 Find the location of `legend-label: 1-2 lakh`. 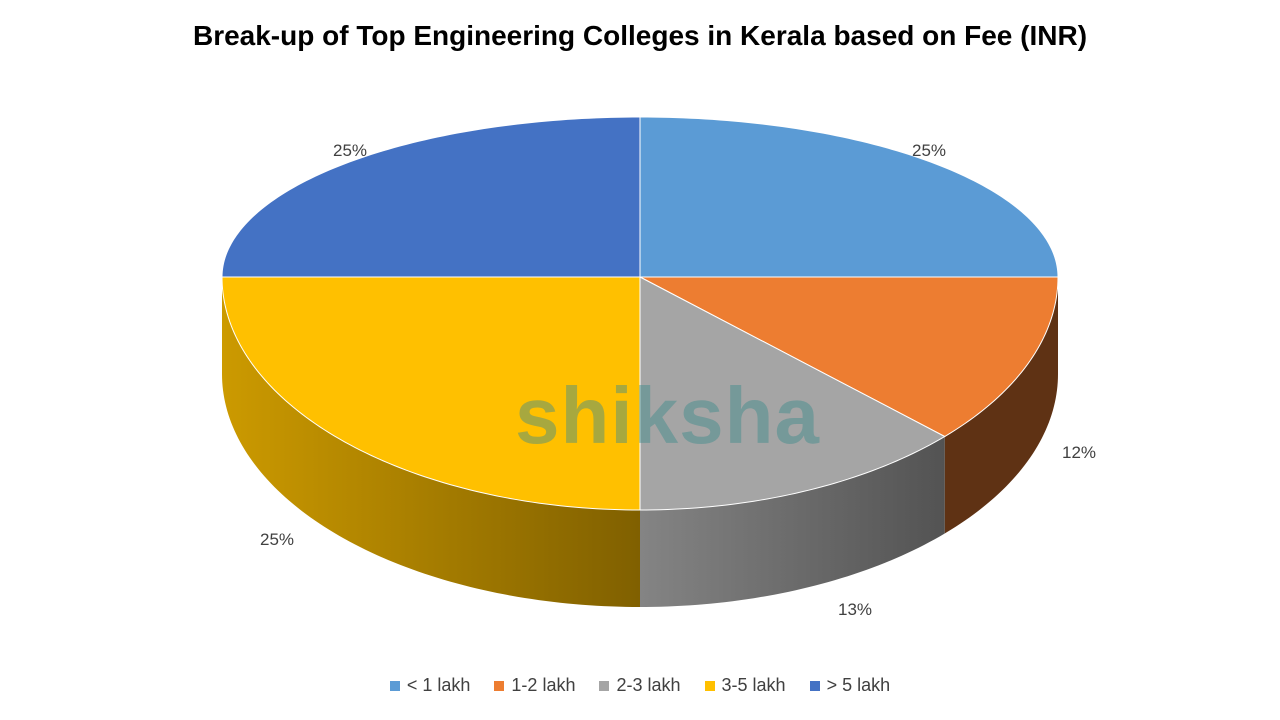

legend-label: 1-2 lakh is located at coordinates (543, 685).